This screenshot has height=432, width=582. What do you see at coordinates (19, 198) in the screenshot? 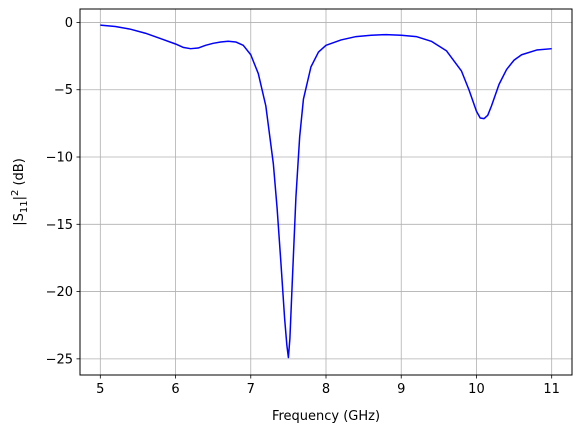
I see `y-axis-label-mid: |` at bounding box center [19, 198].